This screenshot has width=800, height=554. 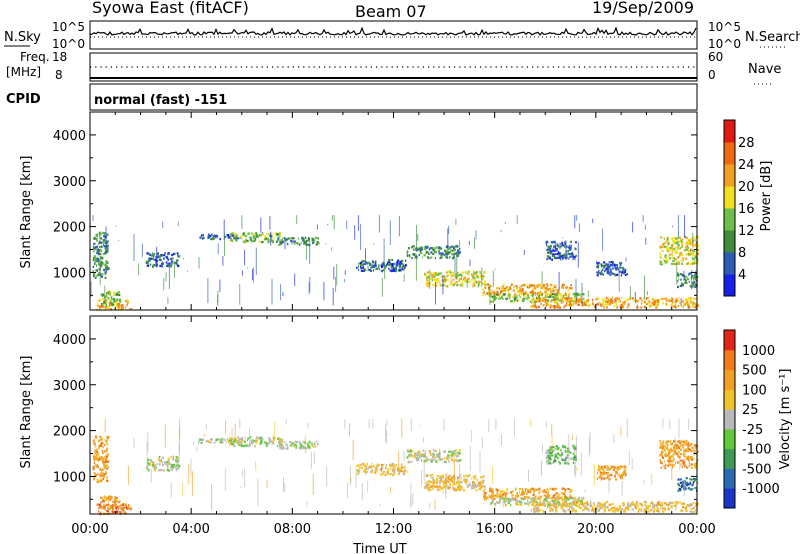 I want to click on echo-region, so click(x=381, y=265).